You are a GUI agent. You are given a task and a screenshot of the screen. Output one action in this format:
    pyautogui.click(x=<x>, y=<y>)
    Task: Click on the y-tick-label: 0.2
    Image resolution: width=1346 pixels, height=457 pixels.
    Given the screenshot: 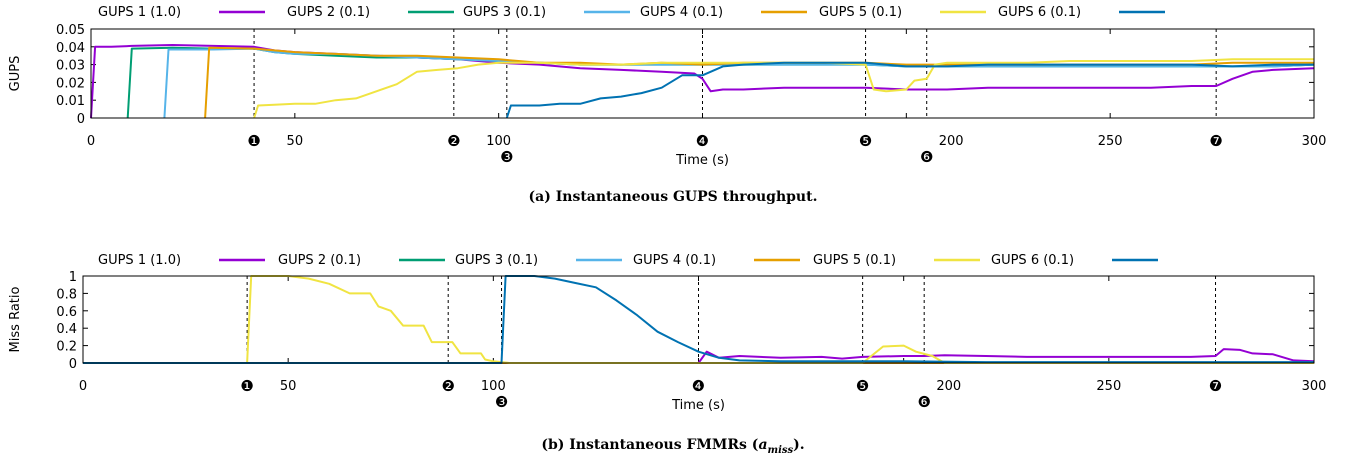 What is the action you would take?
    pyautogui.click(x=66, y=347)
    